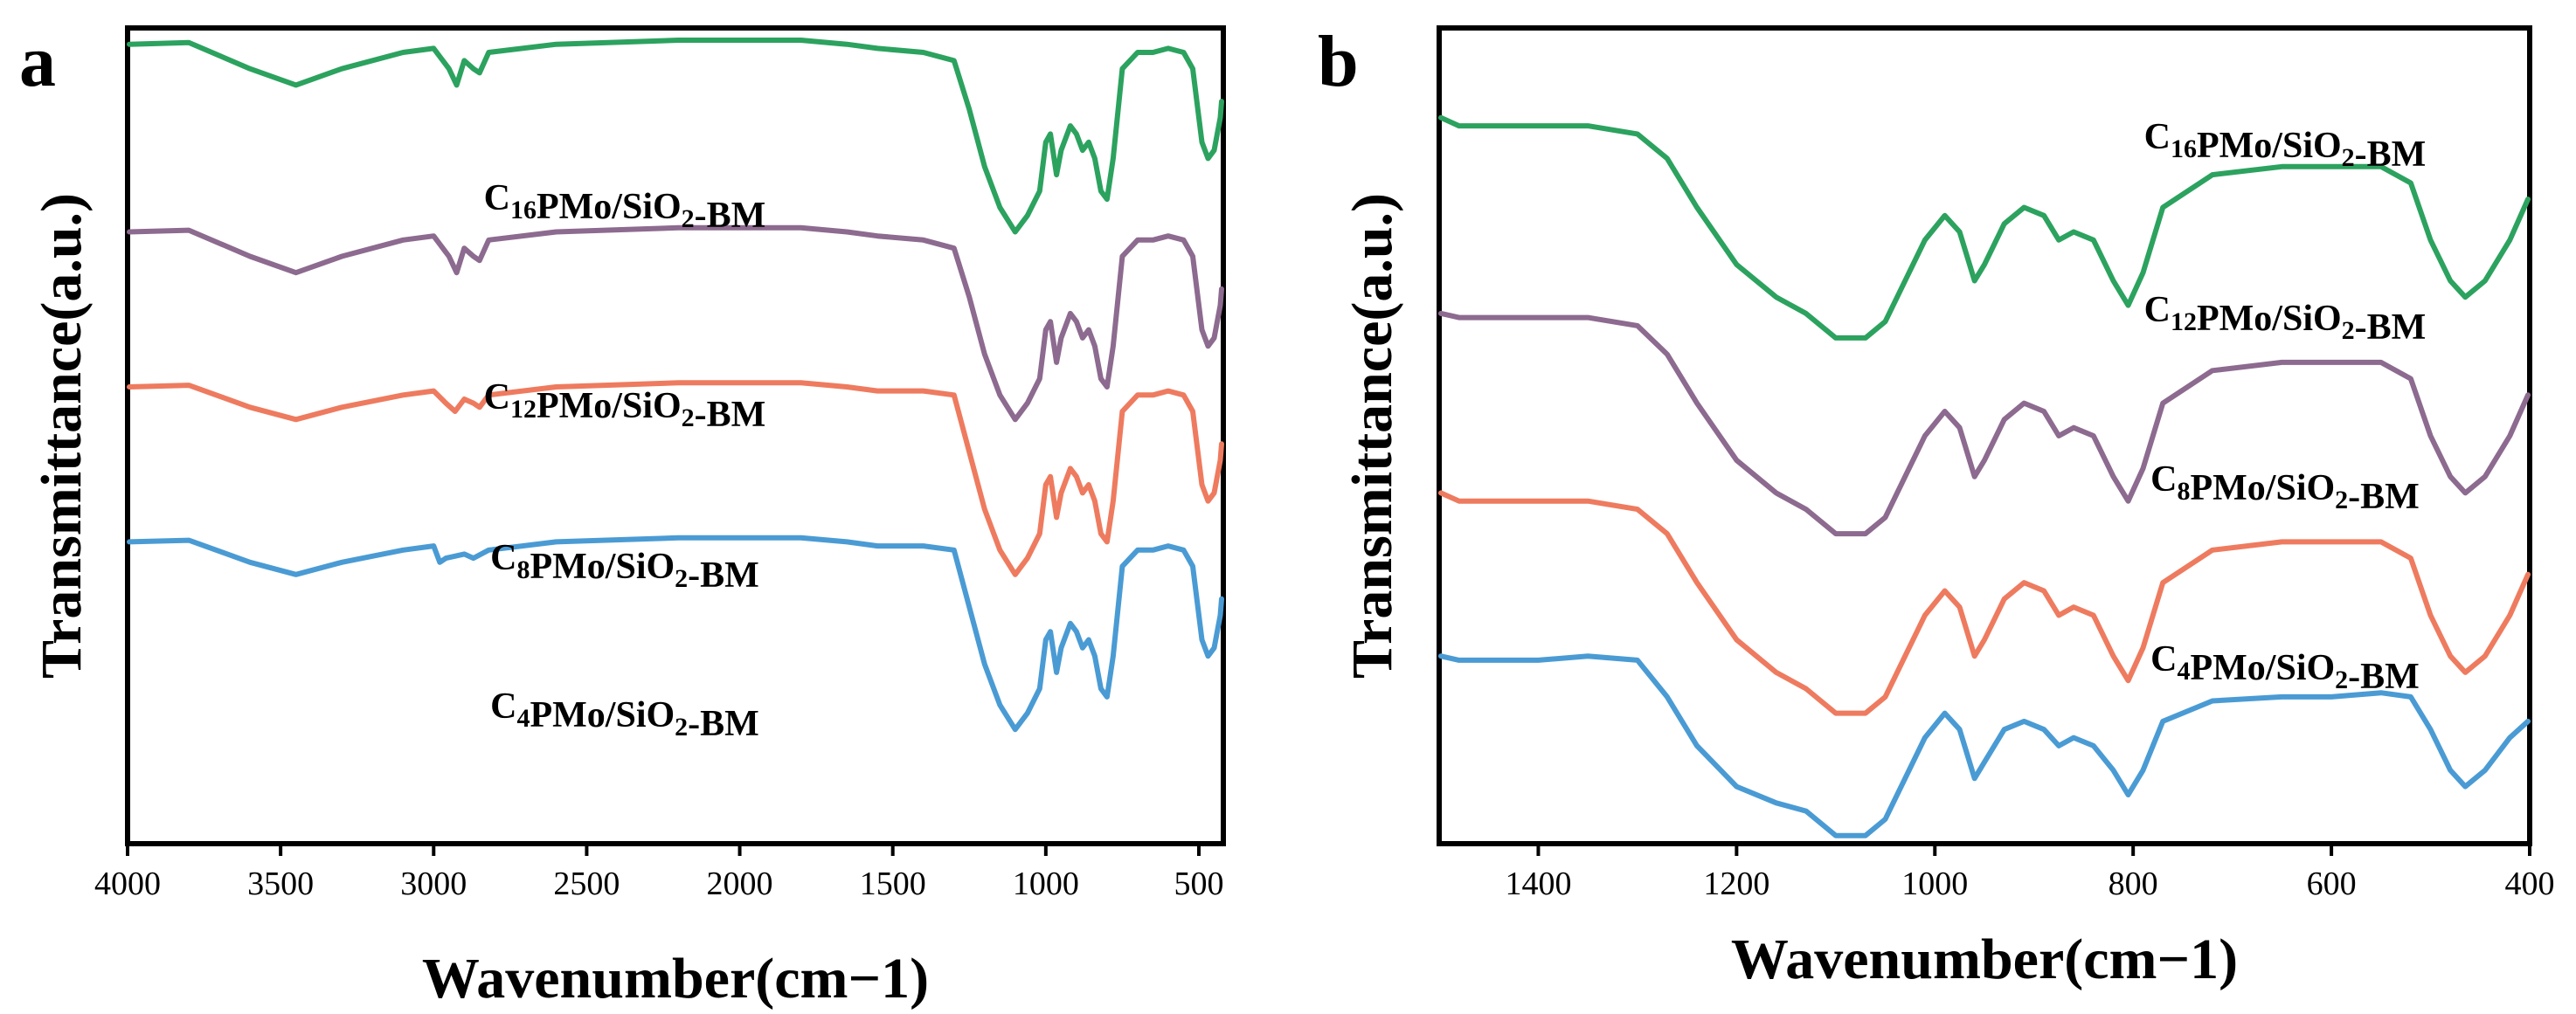 The height and width of the screenshot is (1014, 2576). Describe the element at coordinates (1338, 61) in the screenshot. I see `panel-b-letter: b` at that location.